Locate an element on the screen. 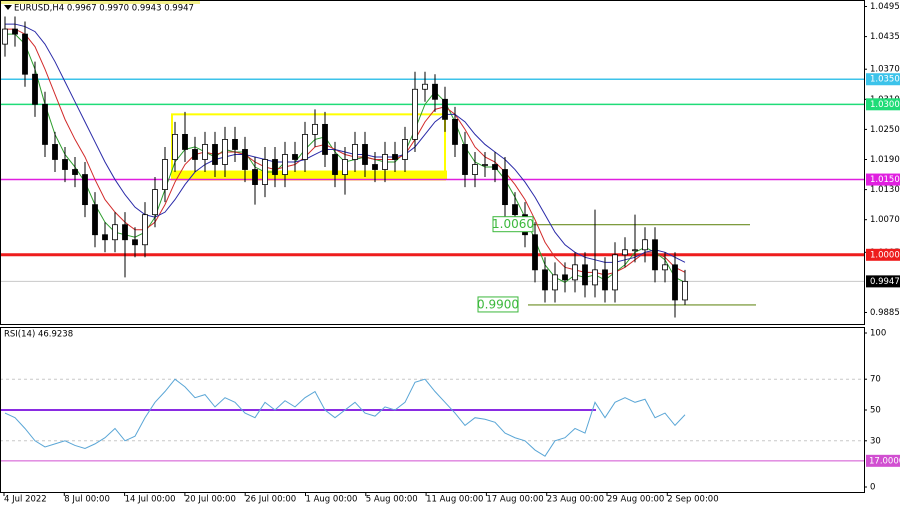  level-label: 1.0150 is located at coordinates (885, 180).